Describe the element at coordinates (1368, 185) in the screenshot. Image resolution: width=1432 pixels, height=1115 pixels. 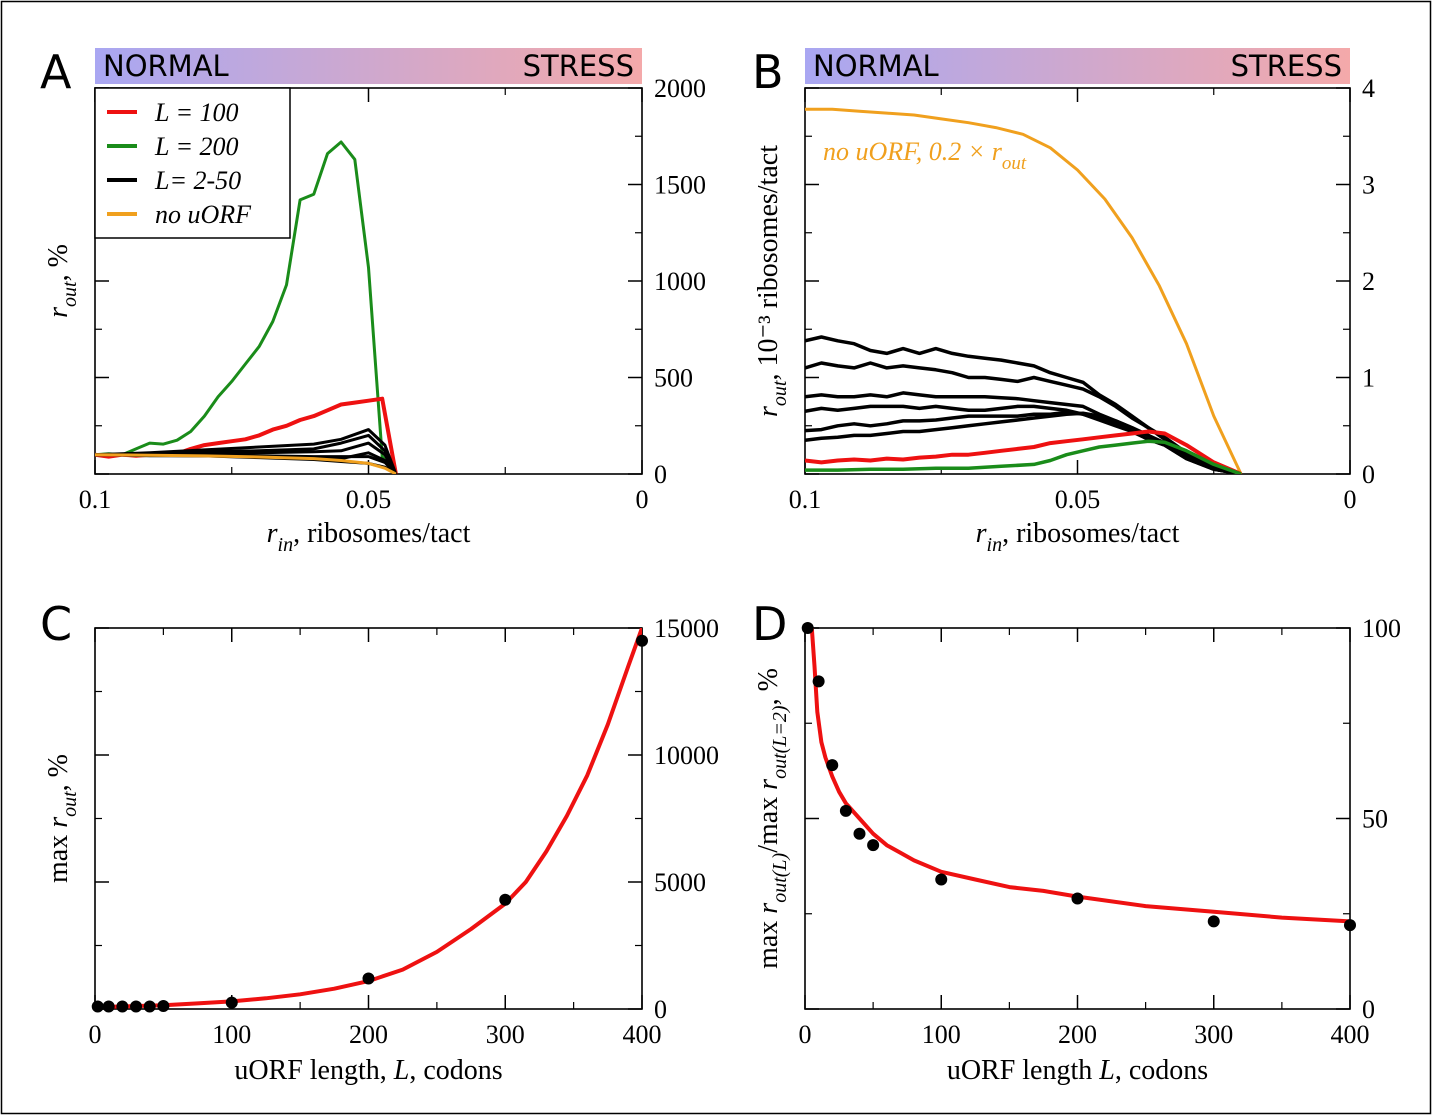
I see `y-tick-label: 3` at that location.